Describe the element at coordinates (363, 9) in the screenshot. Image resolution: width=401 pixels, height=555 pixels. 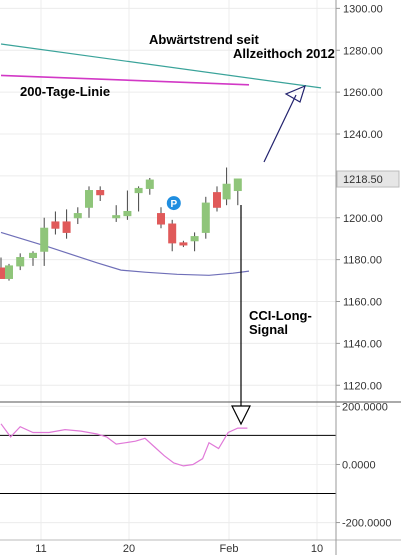
I see `y-tick-label: 1300.00` at that location.